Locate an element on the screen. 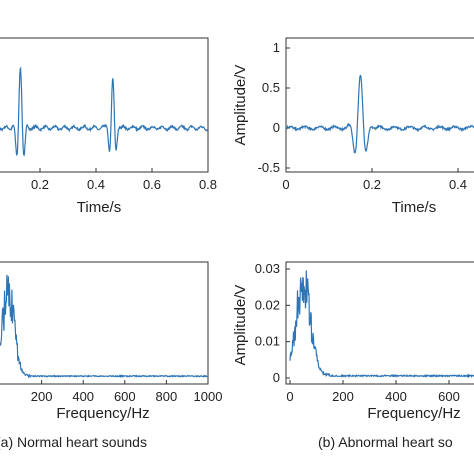  y-tick-label: 0.03 is located at coordinates (267, 268).